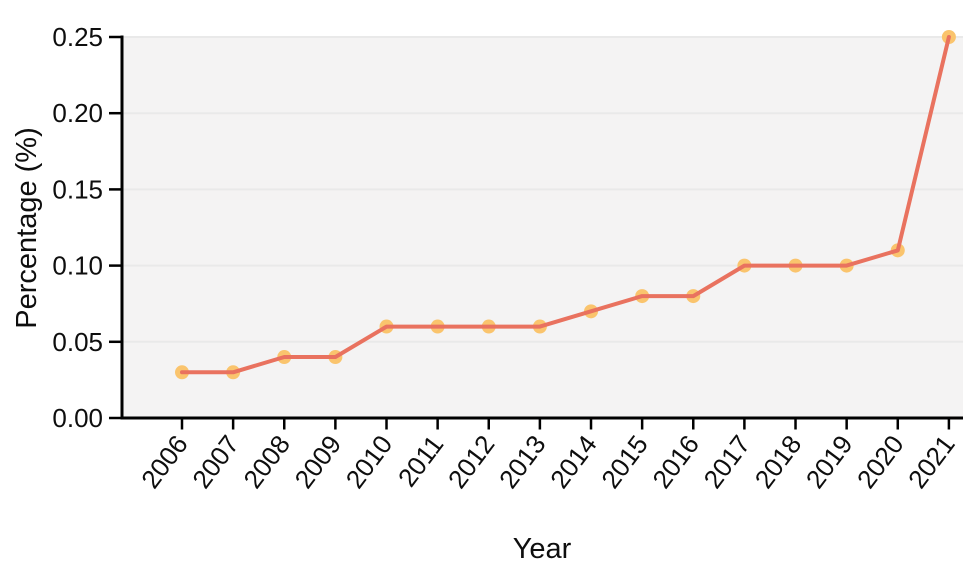  Describe the element at coordinates (317, 462) in the screenshot. I see `x-tick-label: 2009` at that location.